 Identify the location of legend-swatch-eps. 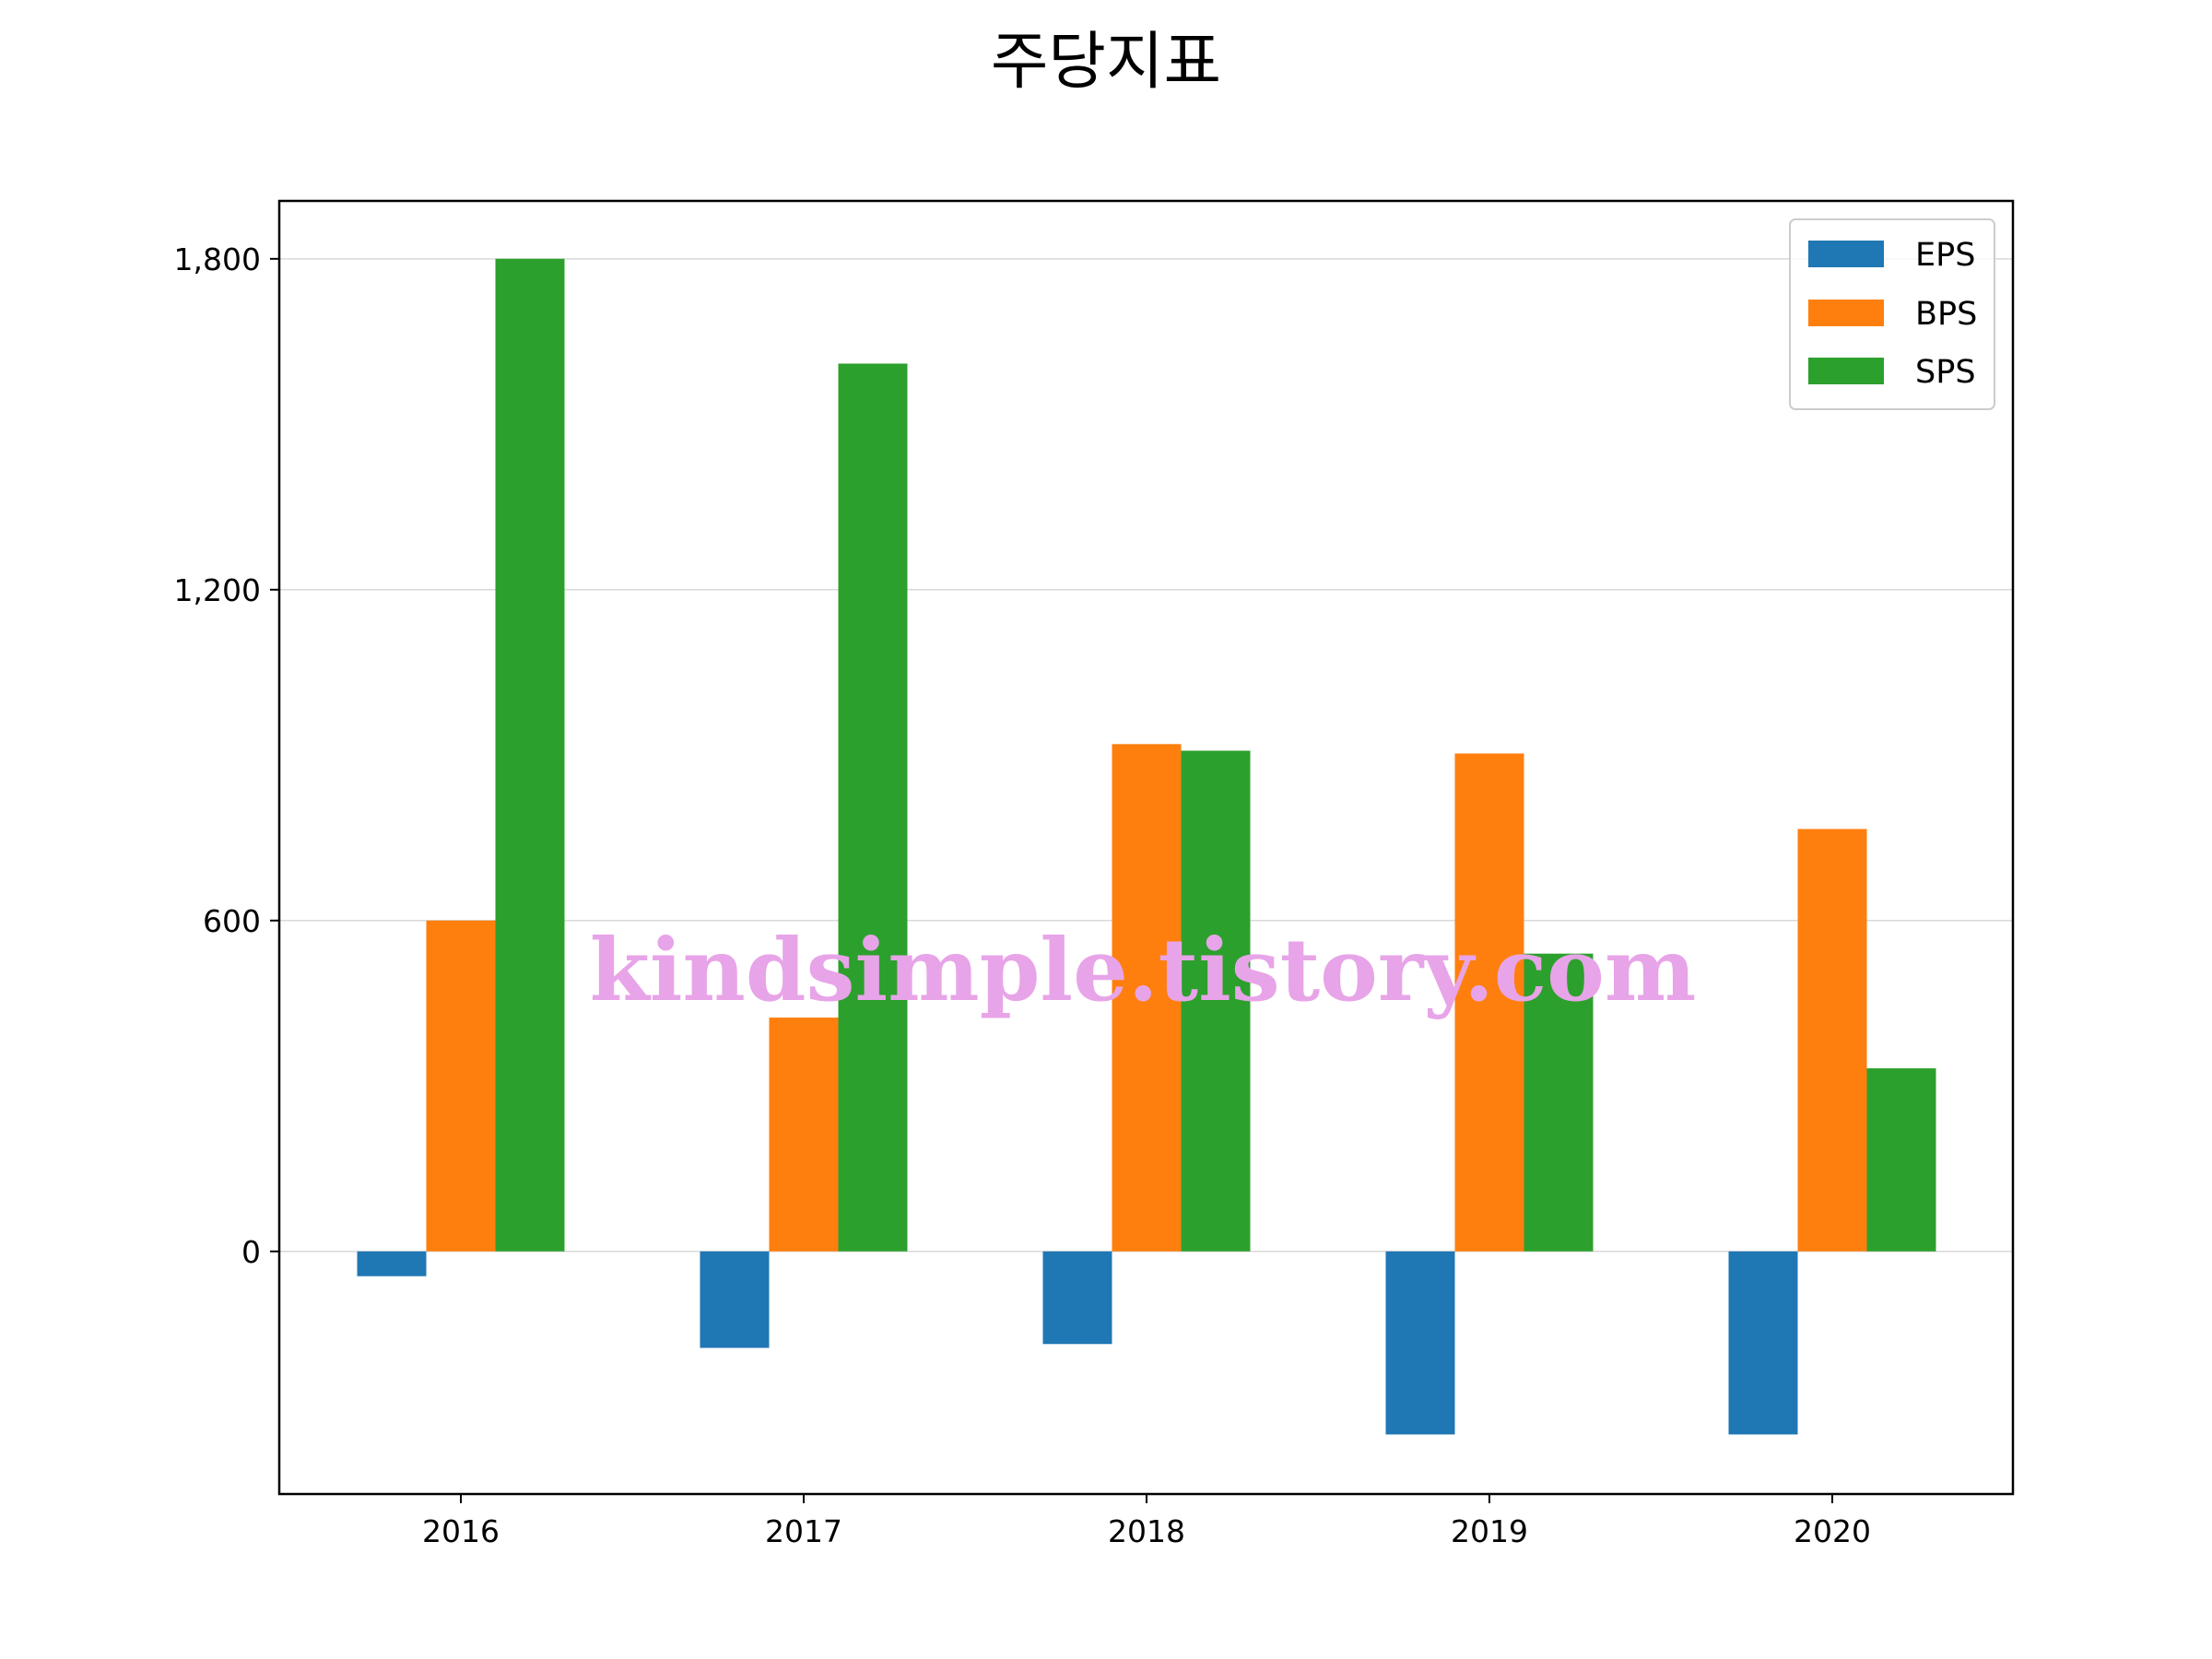
(1846, 254).